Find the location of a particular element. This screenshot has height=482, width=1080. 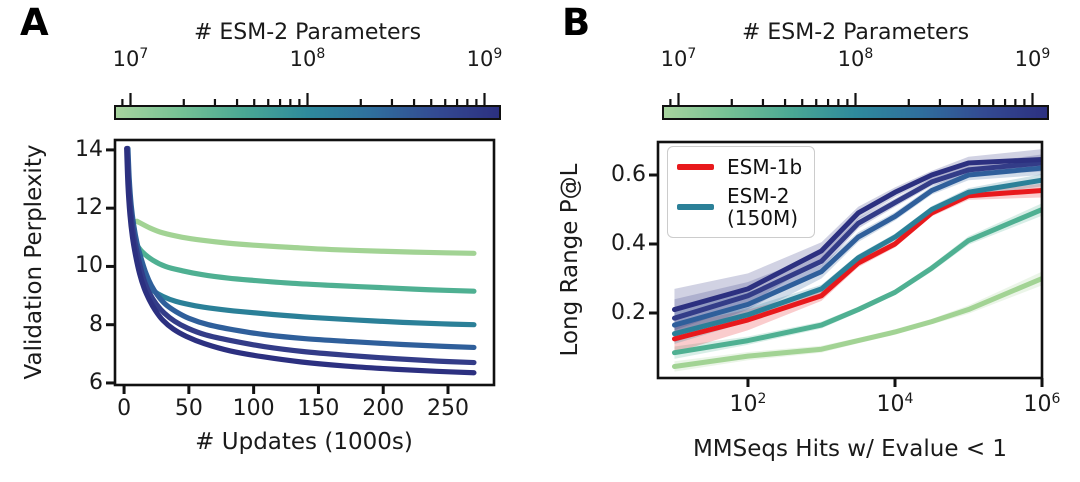

colorbar-a-title: # ESM-2 Parameters is located at coordinates (307, 32).